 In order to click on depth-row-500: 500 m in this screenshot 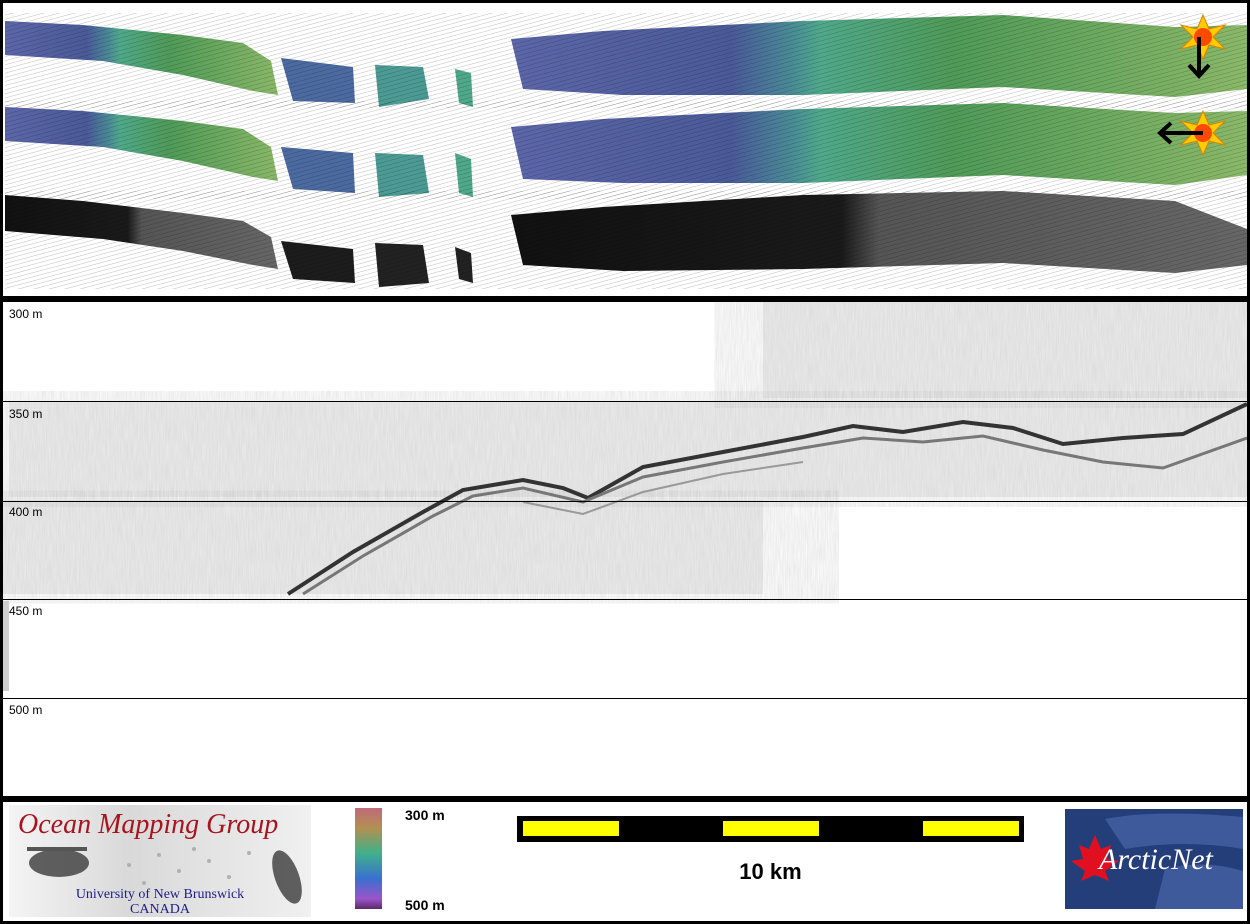, I will do `click(625, 747)`.